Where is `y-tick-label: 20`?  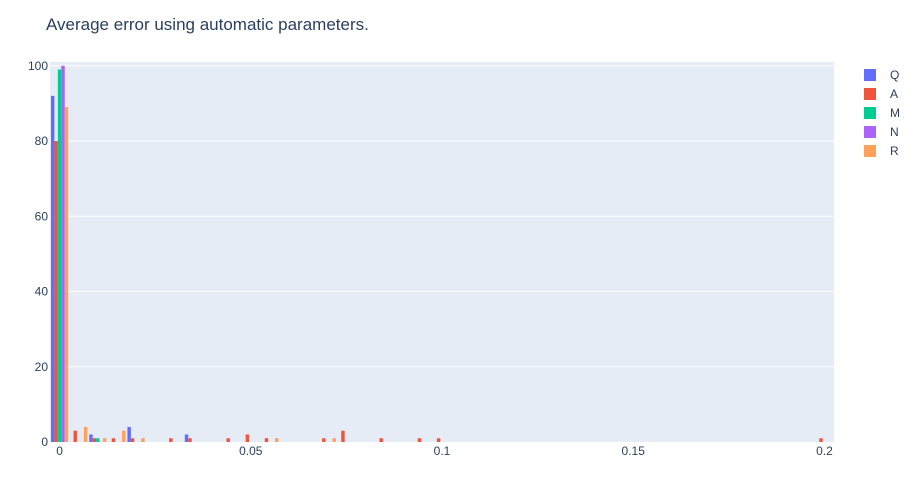
y-tick-label: 20 is located at coordinates (42, 367).